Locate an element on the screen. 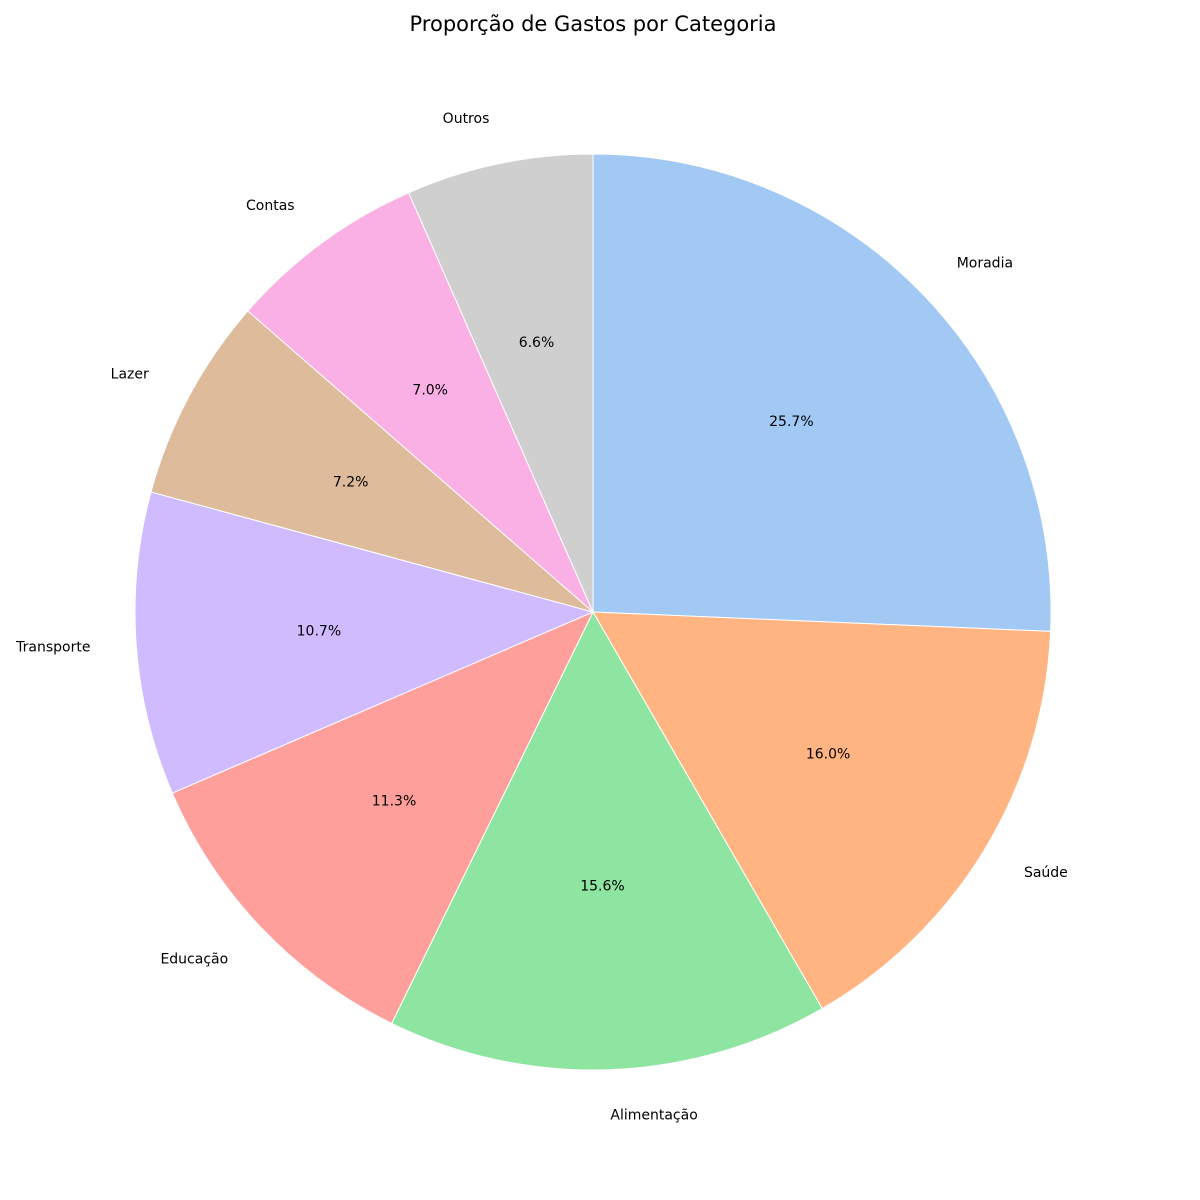  slice-contas is located at coordinates (420, 402).